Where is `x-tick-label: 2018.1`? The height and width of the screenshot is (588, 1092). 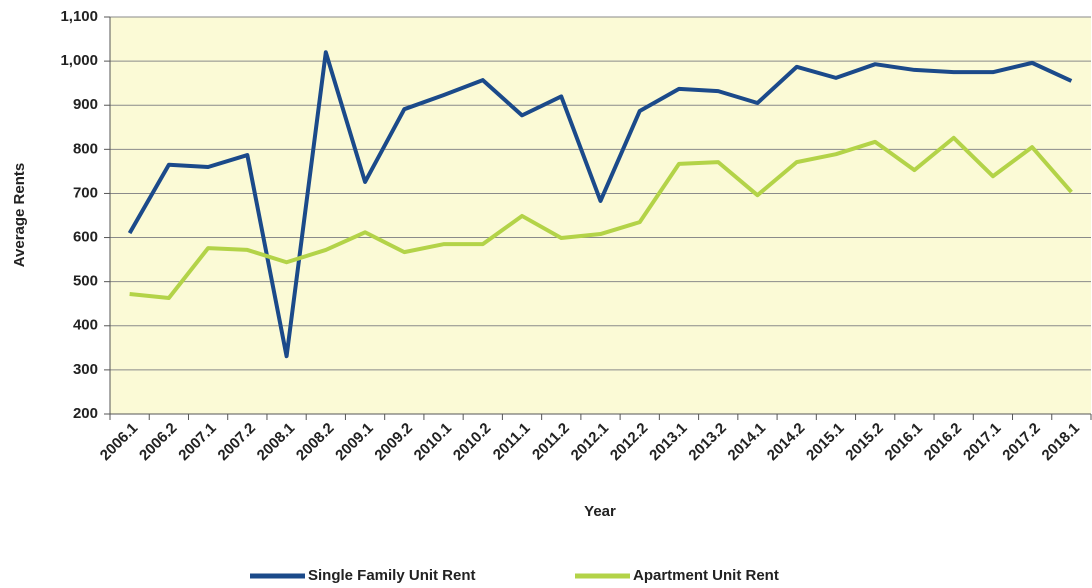 x-tick-label: 2018.1 is located at coordinates (1061, 442).